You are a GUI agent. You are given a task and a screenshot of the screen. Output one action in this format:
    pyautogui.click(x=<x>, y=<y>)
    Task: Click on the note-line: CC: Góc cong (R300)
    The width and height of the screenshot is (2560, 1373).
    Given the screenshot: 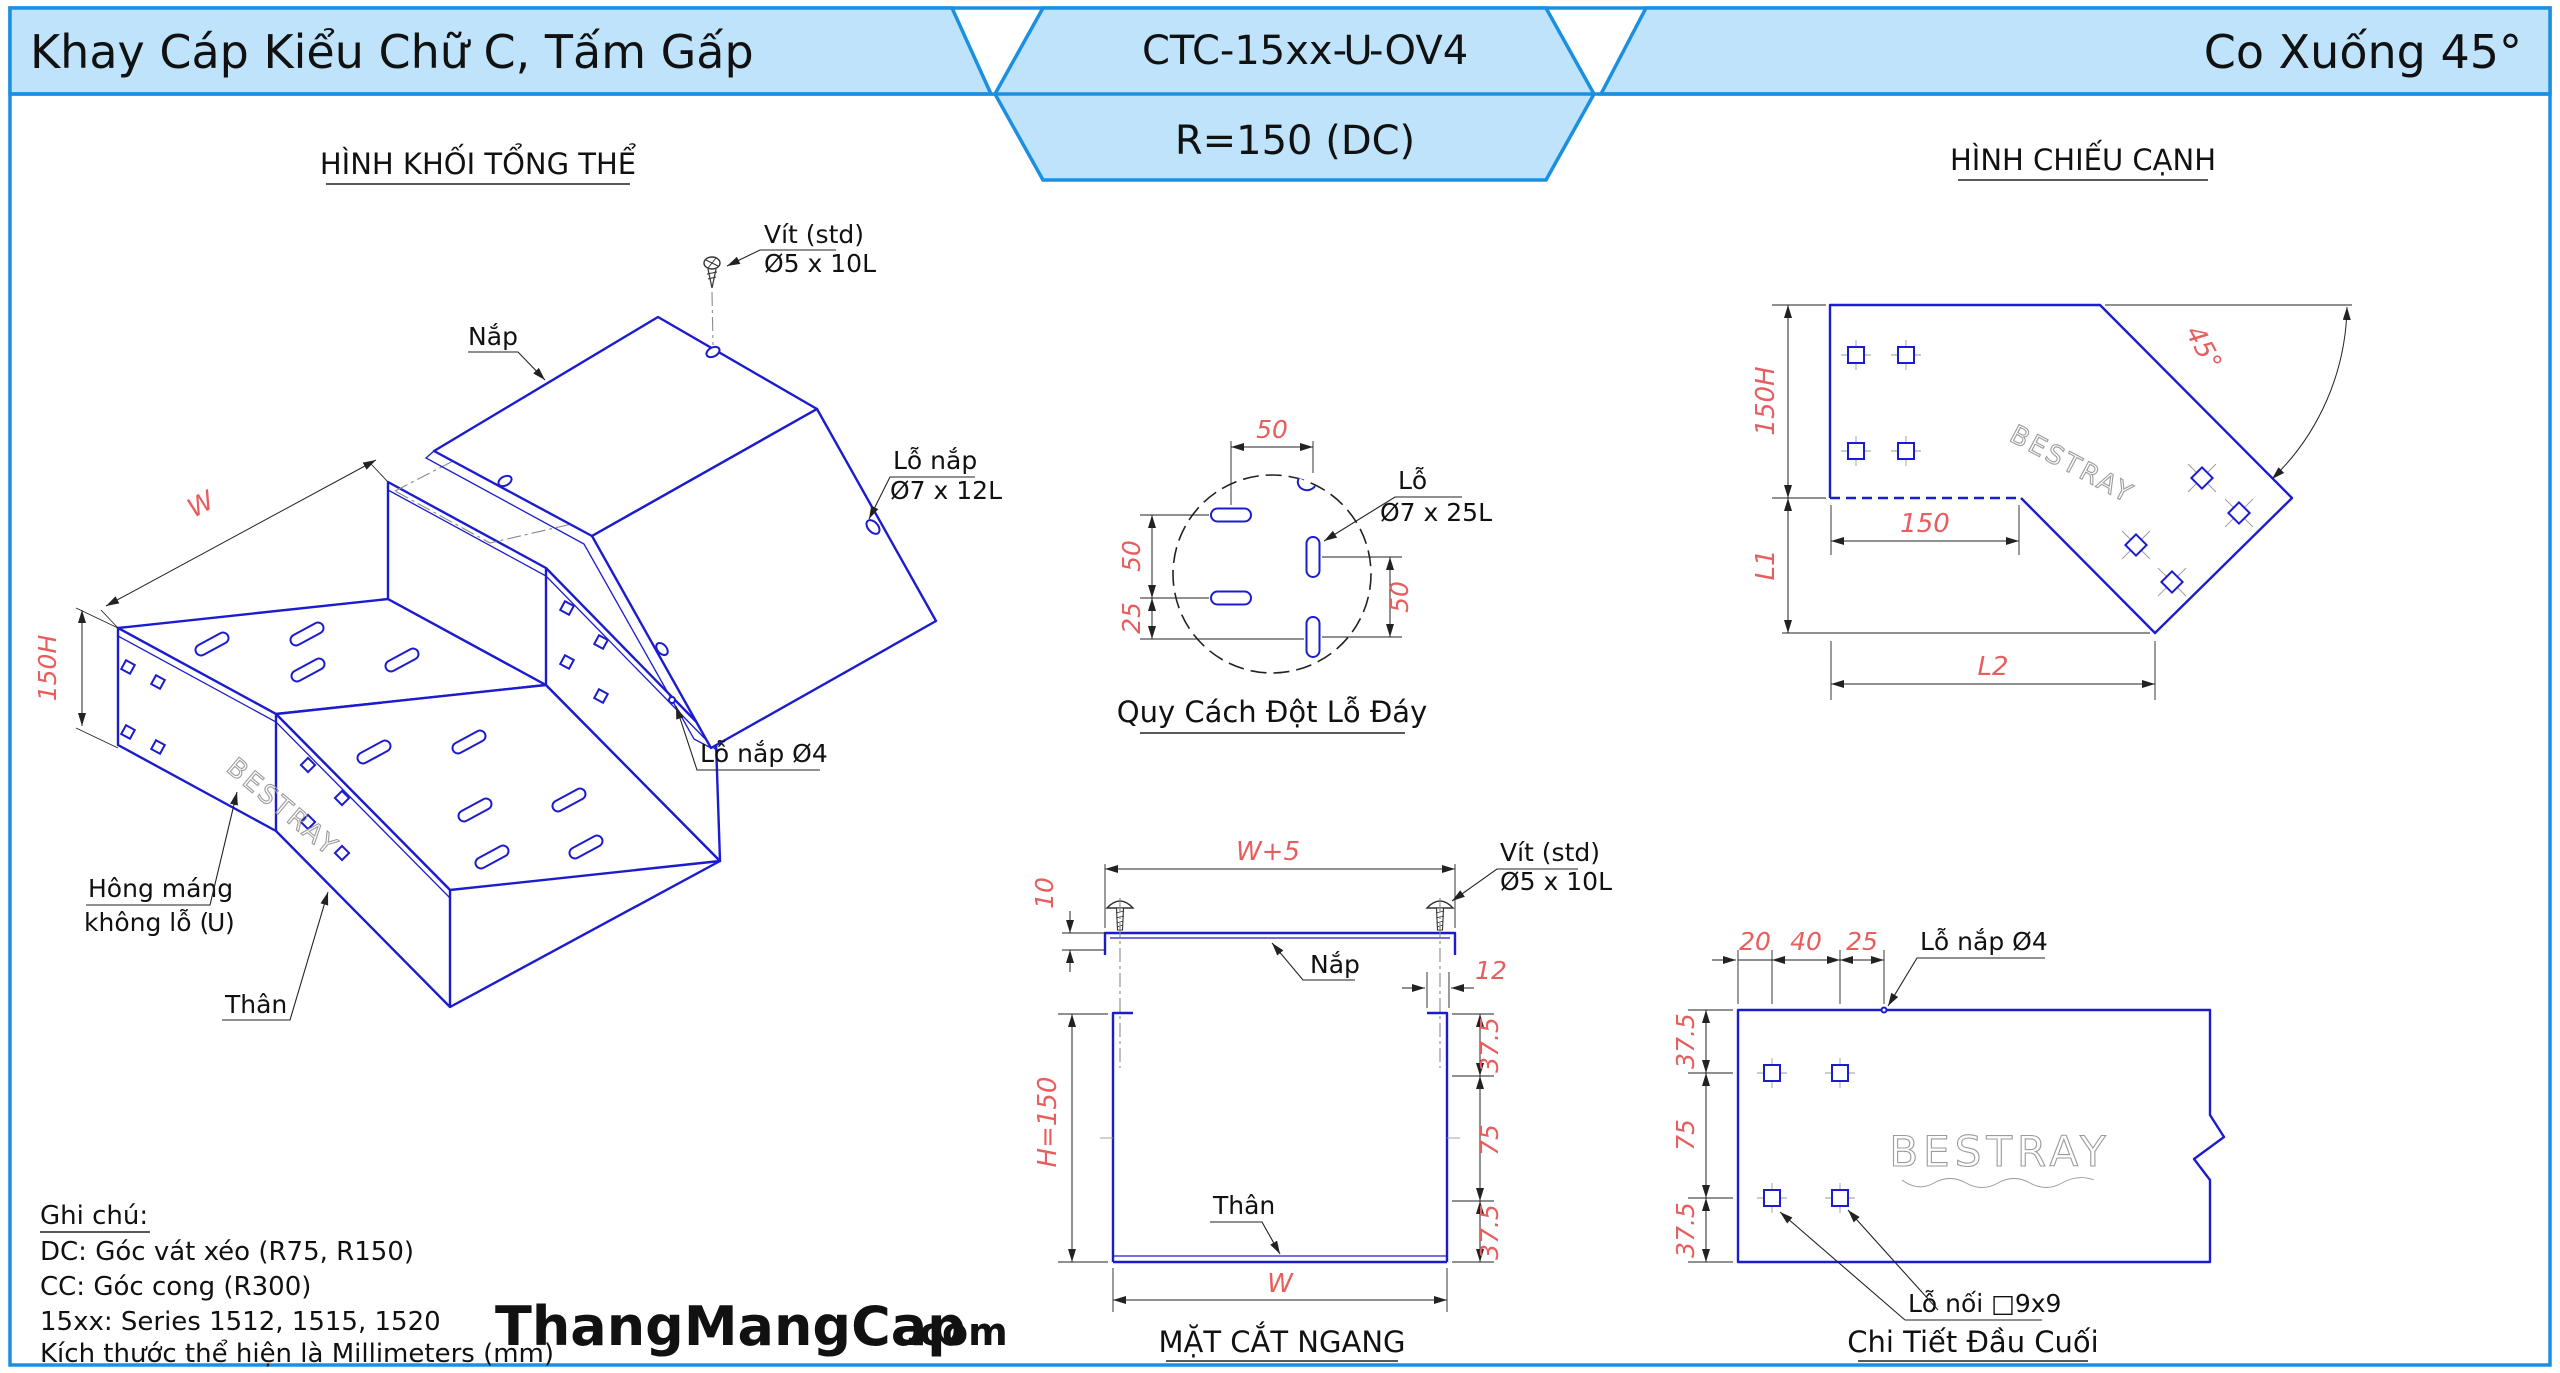 What is the action you would take?
    pyautogui.click(x=175, y=1287)
    